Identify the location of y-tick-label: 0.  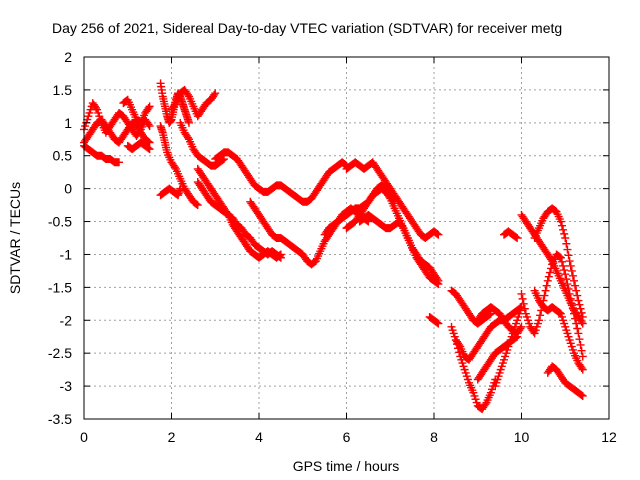
(68, 189).